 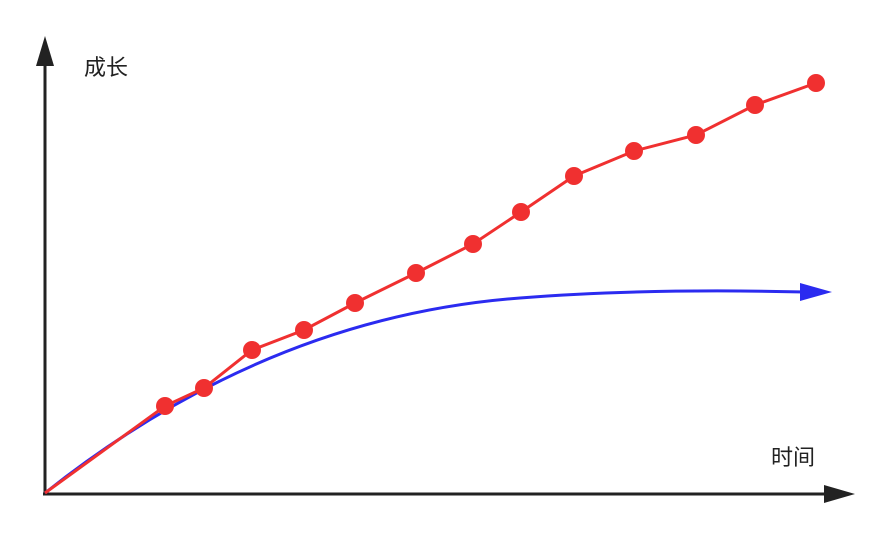 What do you see at coordinates (106, 68) in the screenshot?
I see `y-axis-label: 成长` at bounding box center [106, 68].